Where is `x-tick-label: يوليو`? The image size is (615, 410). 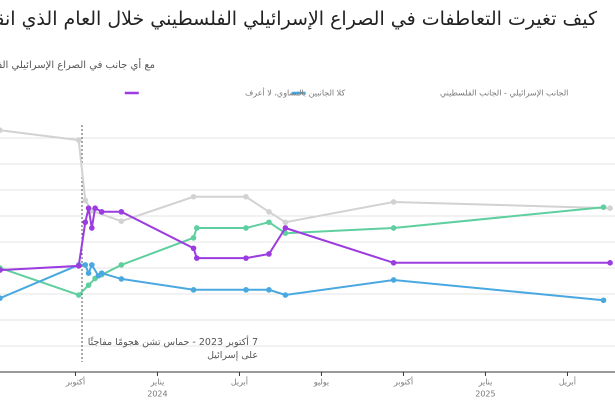 x-tick-label: يوليو is located at coordinates (321, 382).